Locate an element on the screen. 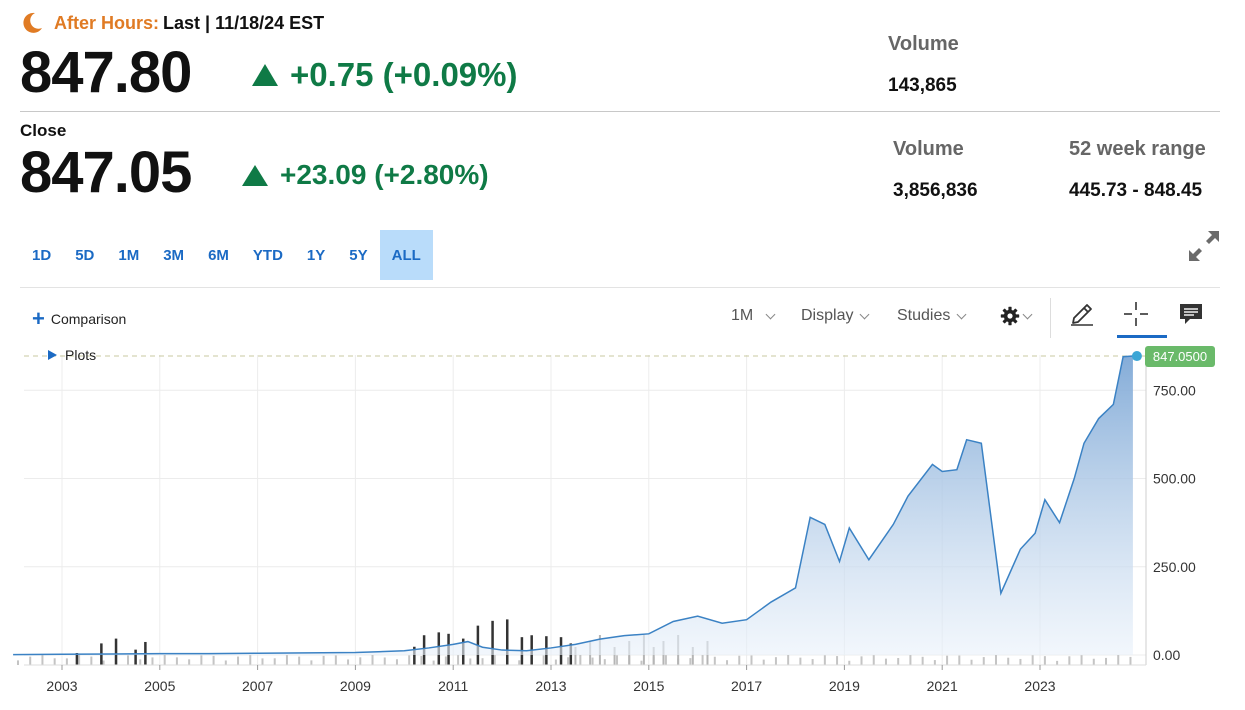 This screenshot has width=1245, height=710. moon-icon is located at coordinates (32, 22).